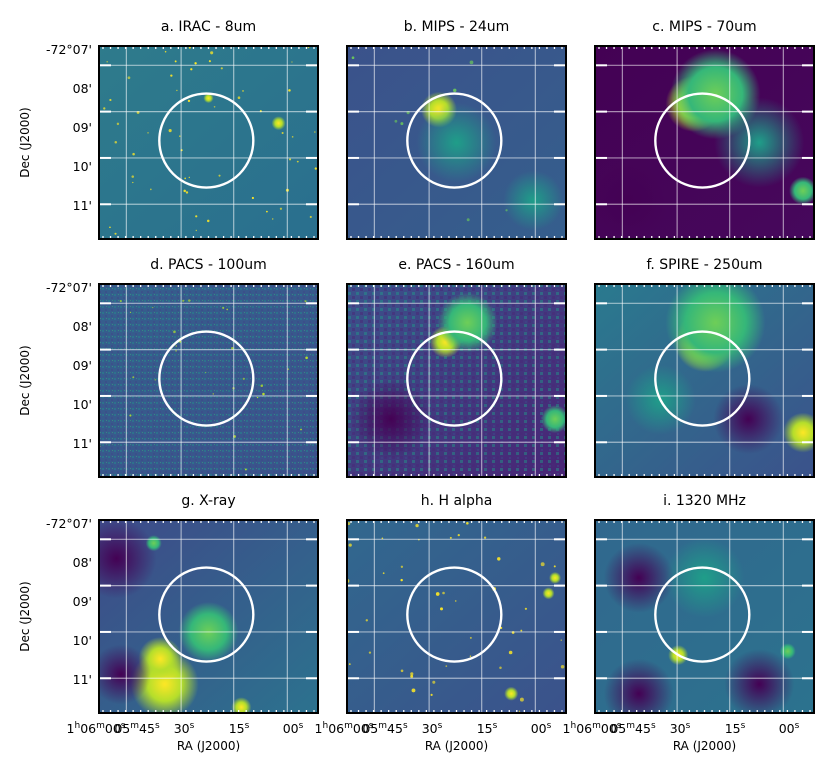 This screenshot has width=830, height=775. Describe the element at coordinates (208, 27) in the screenshot. I see `panel-title: a. IRAC - 8um` at that location.